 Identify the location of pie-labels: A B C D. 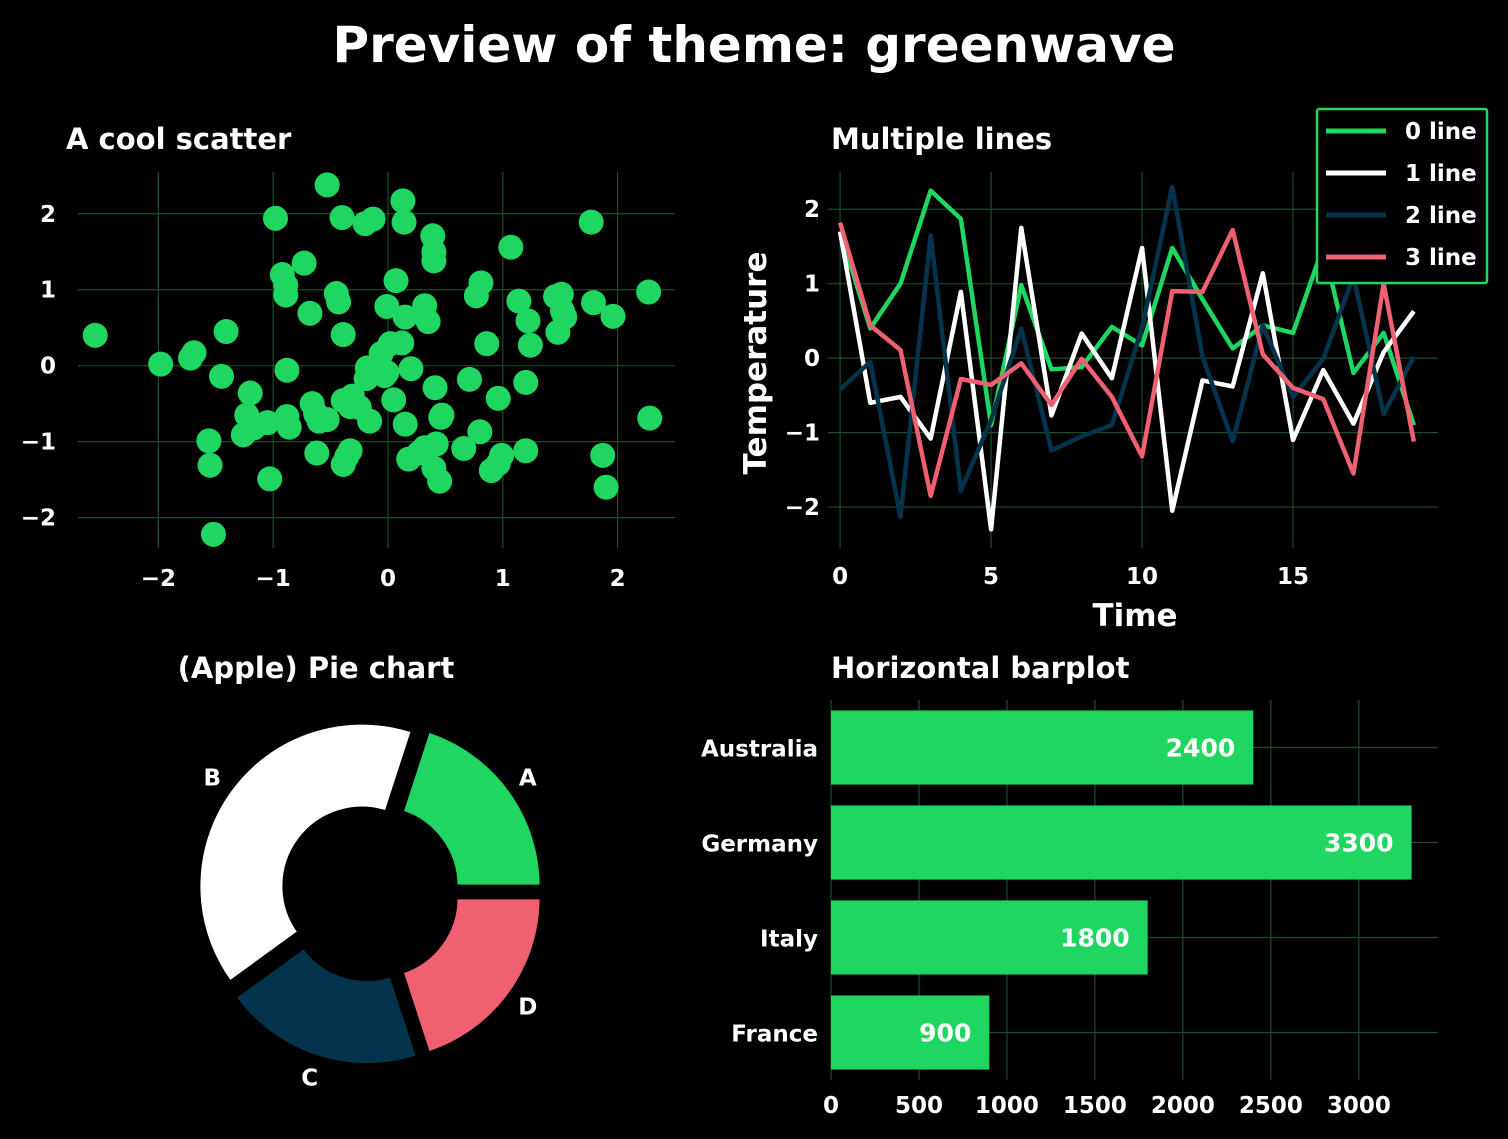
(370, 928).